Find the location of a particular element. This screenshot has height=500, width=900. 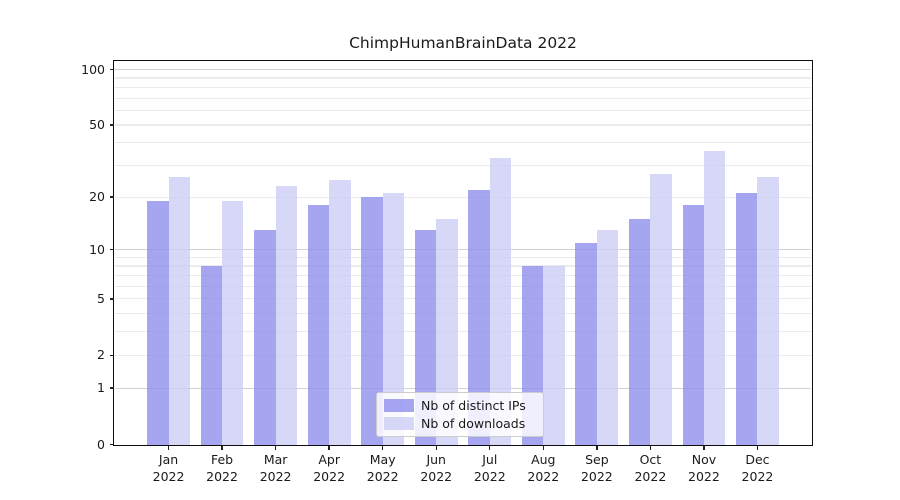

bar-downloads-jul is located at coordinates (500, 301).